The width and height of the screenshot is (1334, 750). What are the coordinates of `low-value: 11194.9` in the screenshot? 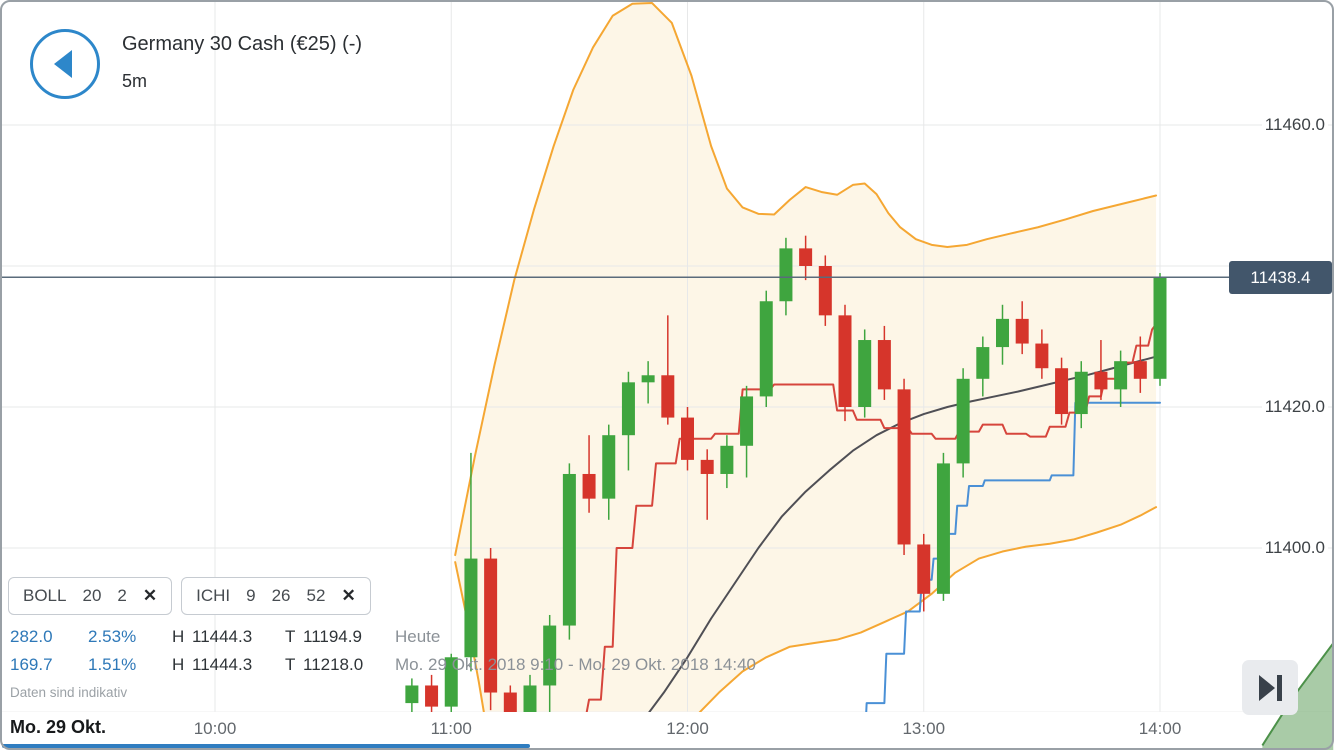 It's located at (332, 636).